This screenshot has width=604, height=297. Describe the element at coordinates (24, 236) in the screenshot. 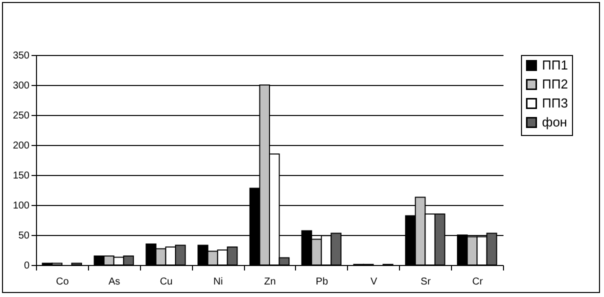

I see `y-tick-label: 50` at that location.